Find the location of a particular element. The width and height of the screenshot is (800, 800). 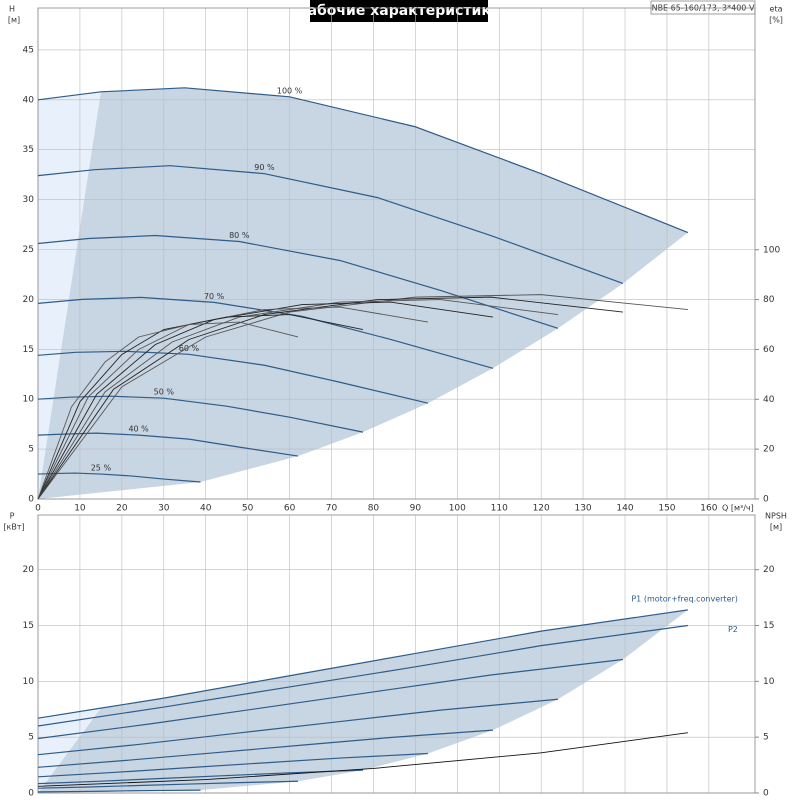

chart-title: Рабочие характеристики is located at coordinates (398, 11).